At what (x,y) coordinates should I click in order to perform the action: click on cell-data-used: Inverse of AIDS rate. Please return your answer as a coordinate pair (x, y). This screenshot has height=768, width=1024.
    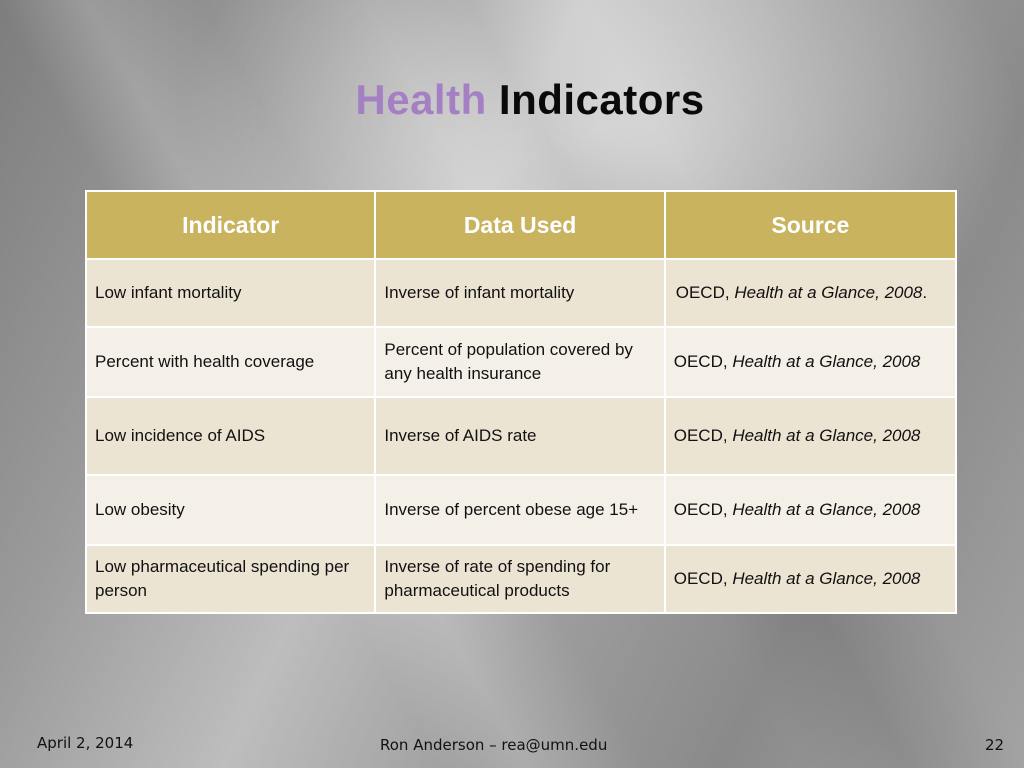
    Looking at the image, I should click on (520, 436).